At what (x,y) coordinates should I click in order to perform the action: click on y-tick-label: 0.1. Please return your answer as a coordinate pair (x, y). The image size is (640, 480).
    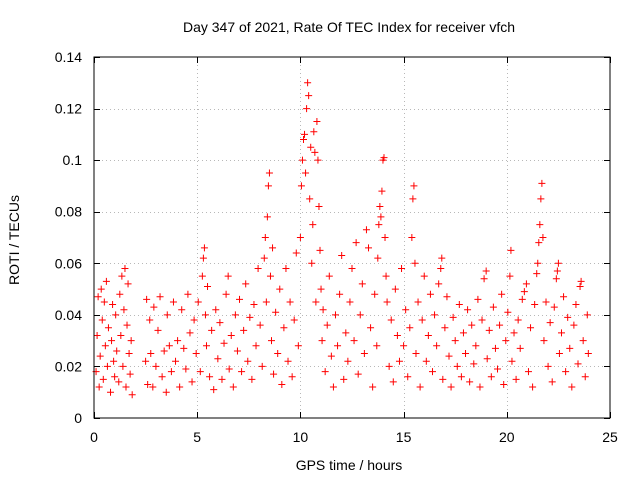
    Looking at the image, I should click on (73, 160).